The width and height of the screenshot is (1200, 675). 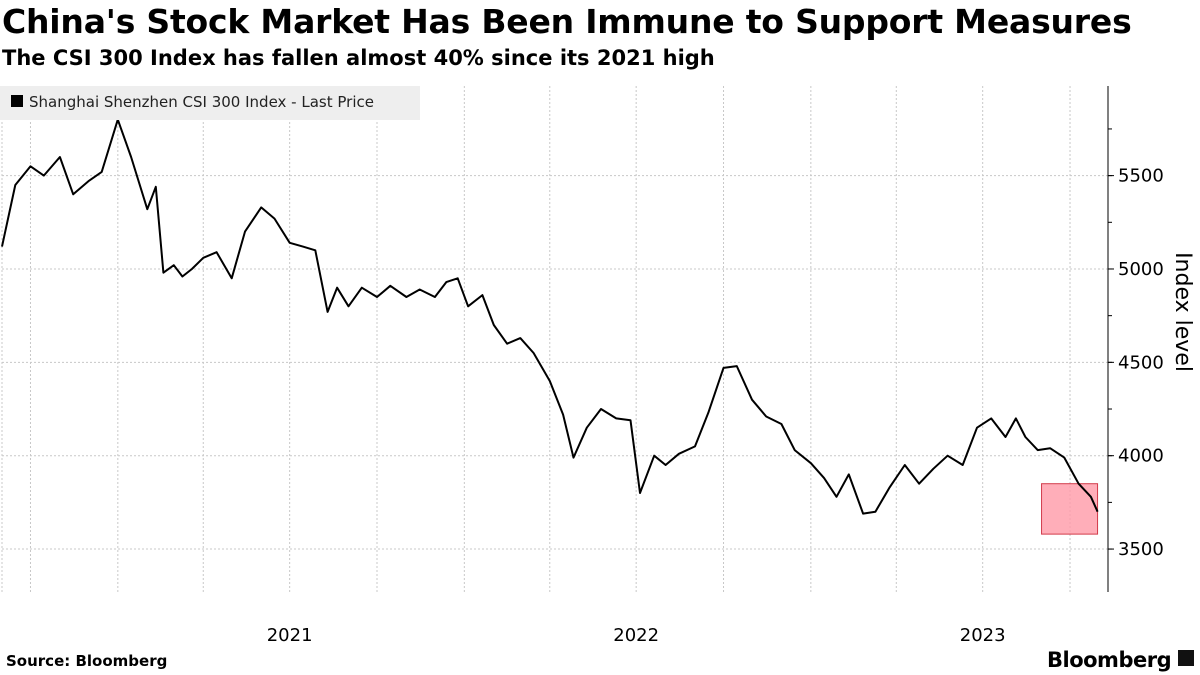 I want to click on highlight-box, so click(x=1070, y=509).